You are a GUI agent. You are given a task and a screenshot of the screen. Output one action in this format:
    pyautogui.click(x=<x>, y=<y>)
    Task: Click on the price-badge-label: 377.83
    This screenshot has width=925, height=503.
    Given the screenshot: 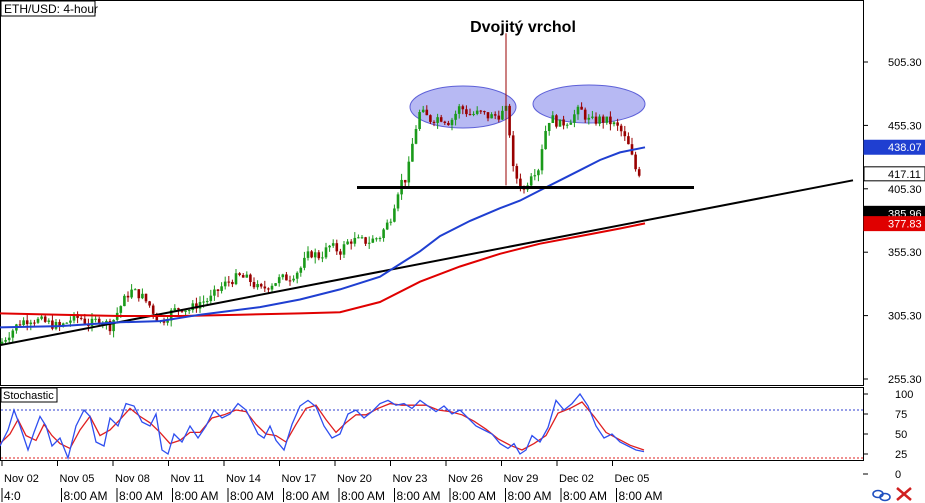 What is the action you would take?
    pyautogui.click(x=905, y=225)
    